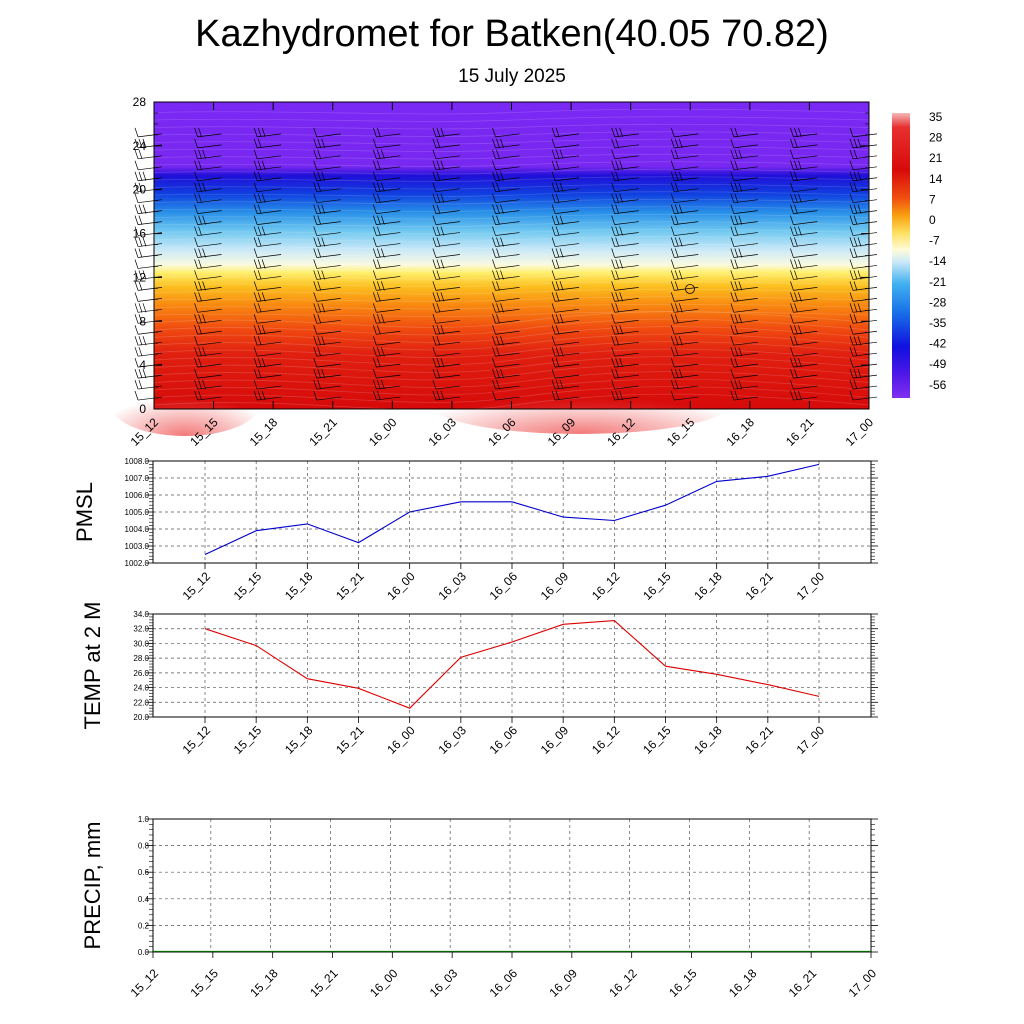 The width and height of the screenshot is (1024, 1024). What do you see at coordinates (512, 664) in the screenshot?
I see `series-line` at bounding box center [512, 664].